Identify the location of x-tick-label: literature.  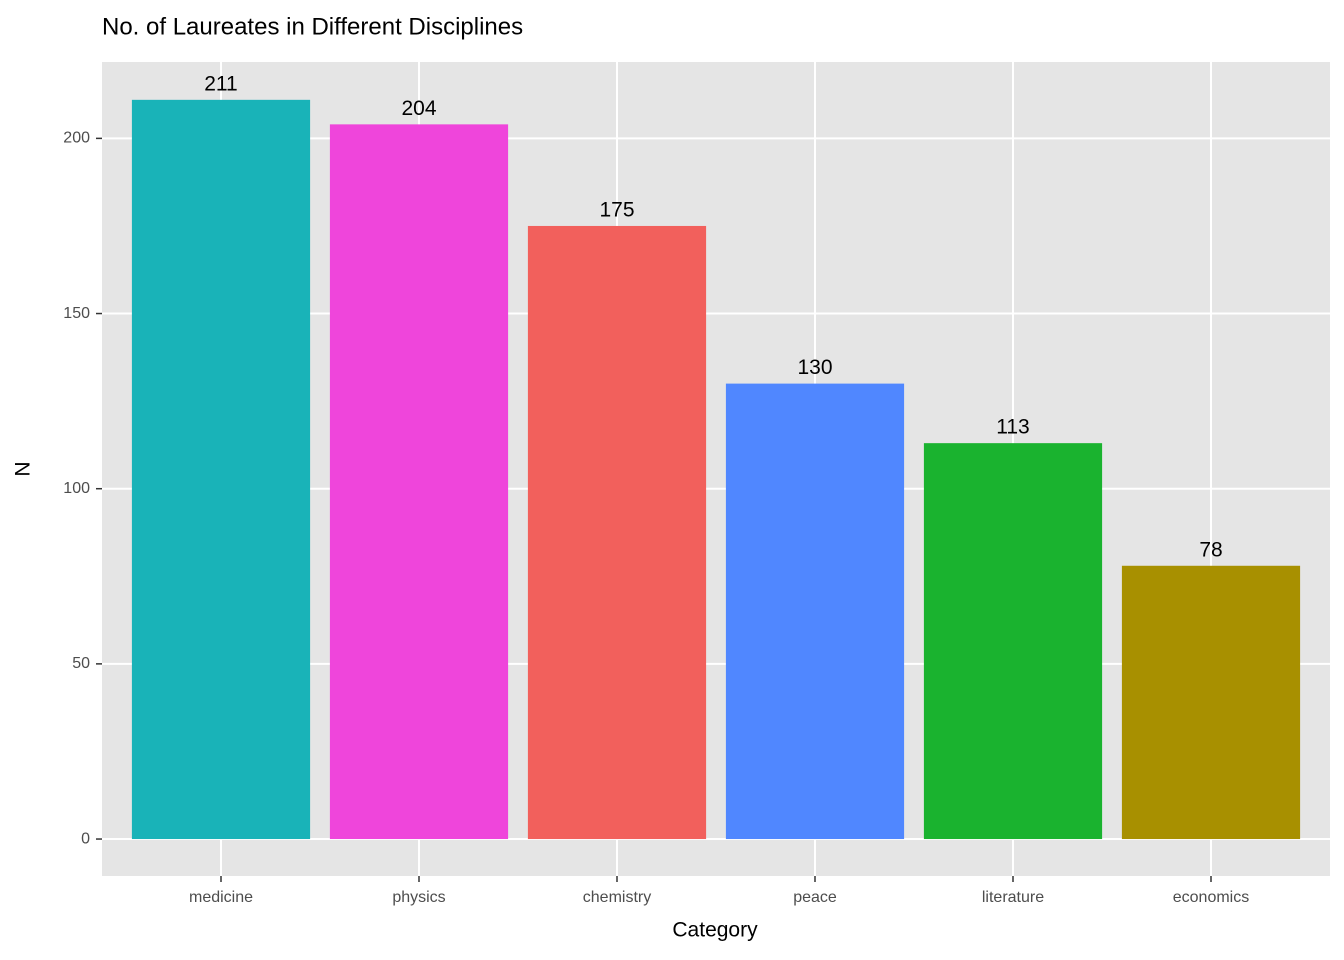
(1013, 897).